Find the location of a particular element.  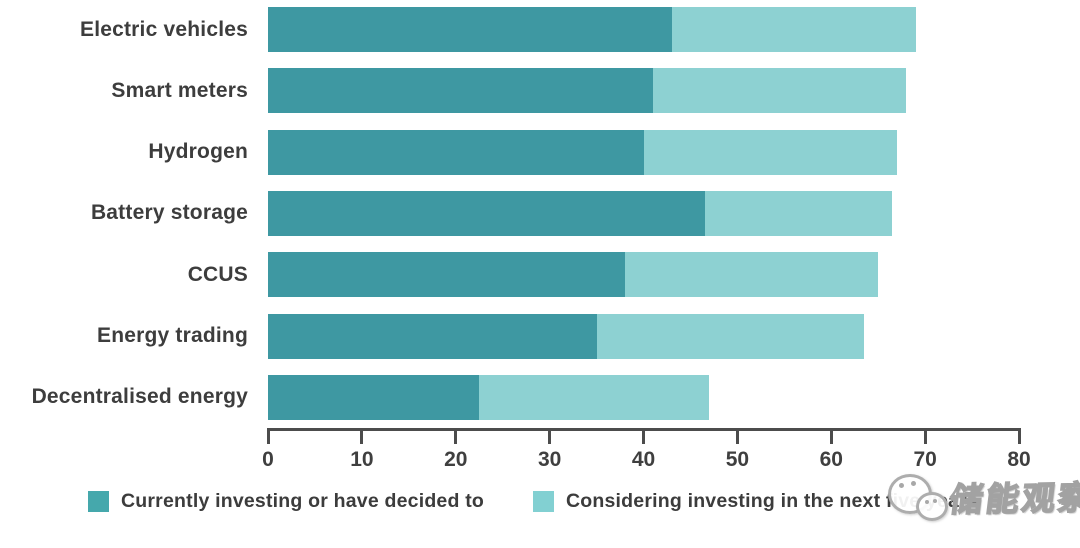

axis-tick-label: 70 is located at coordinates (925, 459).